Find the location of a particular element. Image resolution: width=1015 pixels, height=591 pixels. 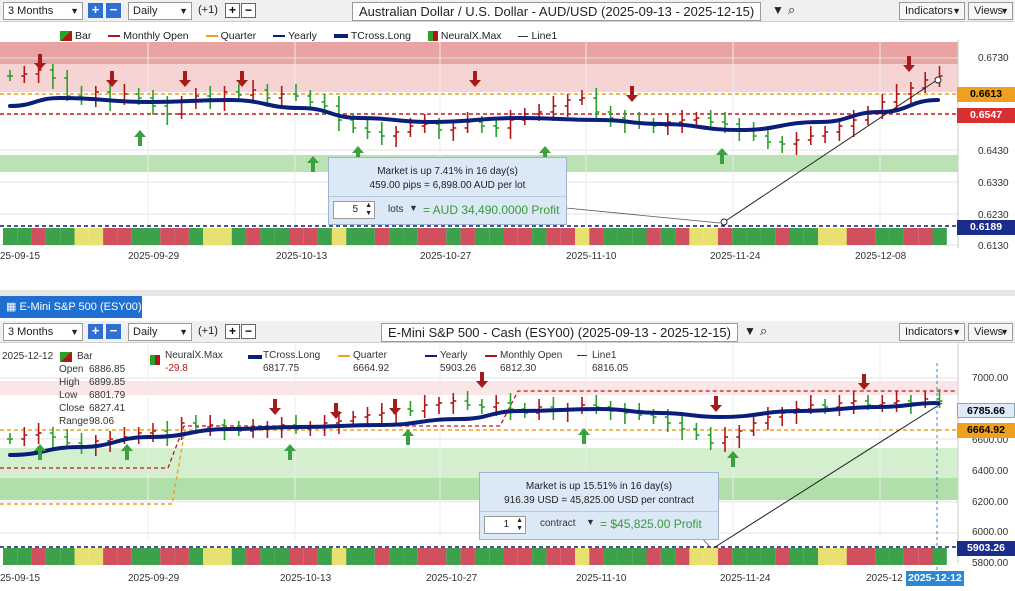

panel-splitter is located at coordinates (507, 293).